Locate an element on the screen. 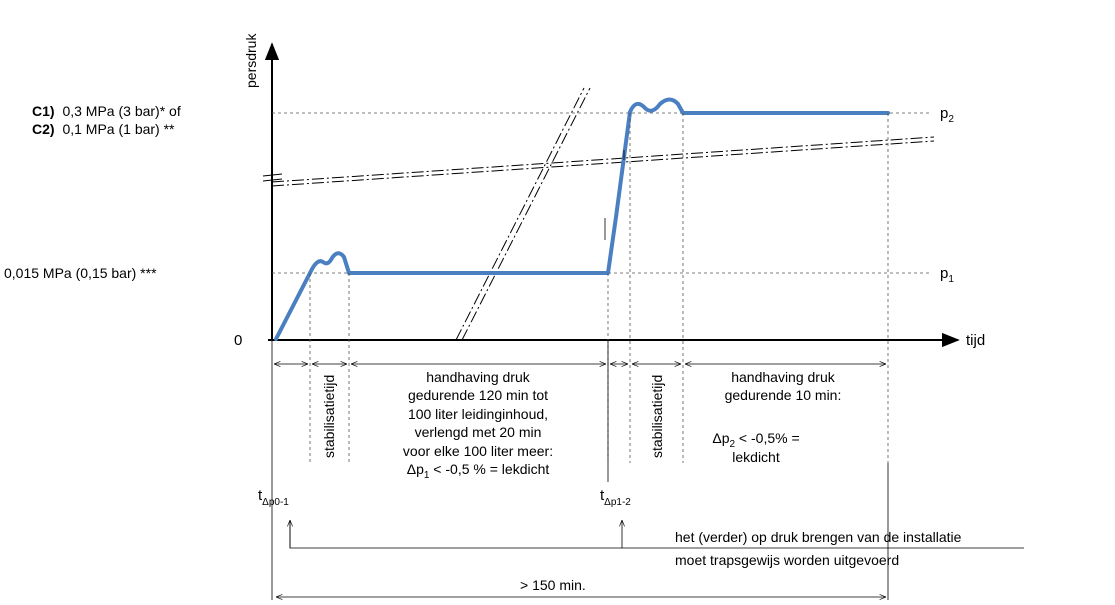 The image size is (1115, 605). hold-2-line: handhaving druk is located at coordinates (783, 377).